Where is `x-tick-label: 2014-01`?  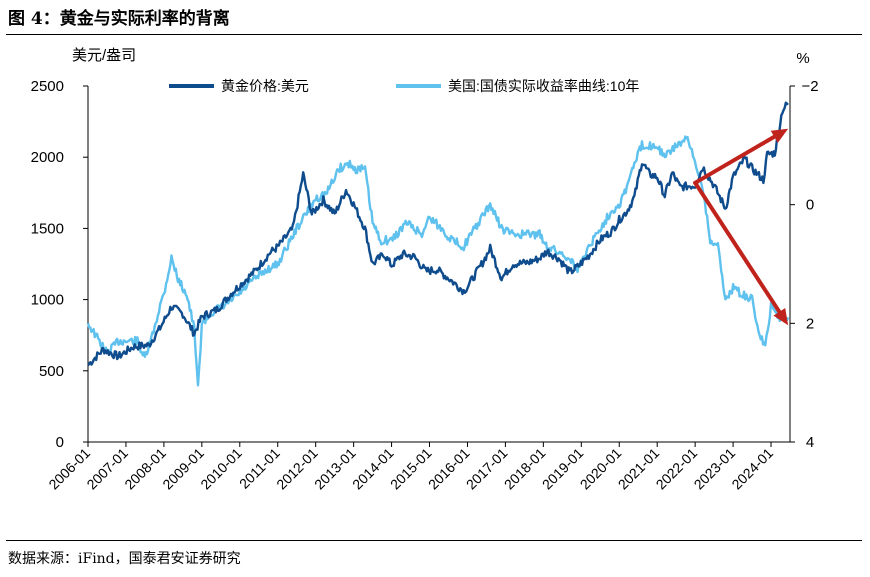 x-tick-label: 2014-01 is located at coordinates (373, 469).